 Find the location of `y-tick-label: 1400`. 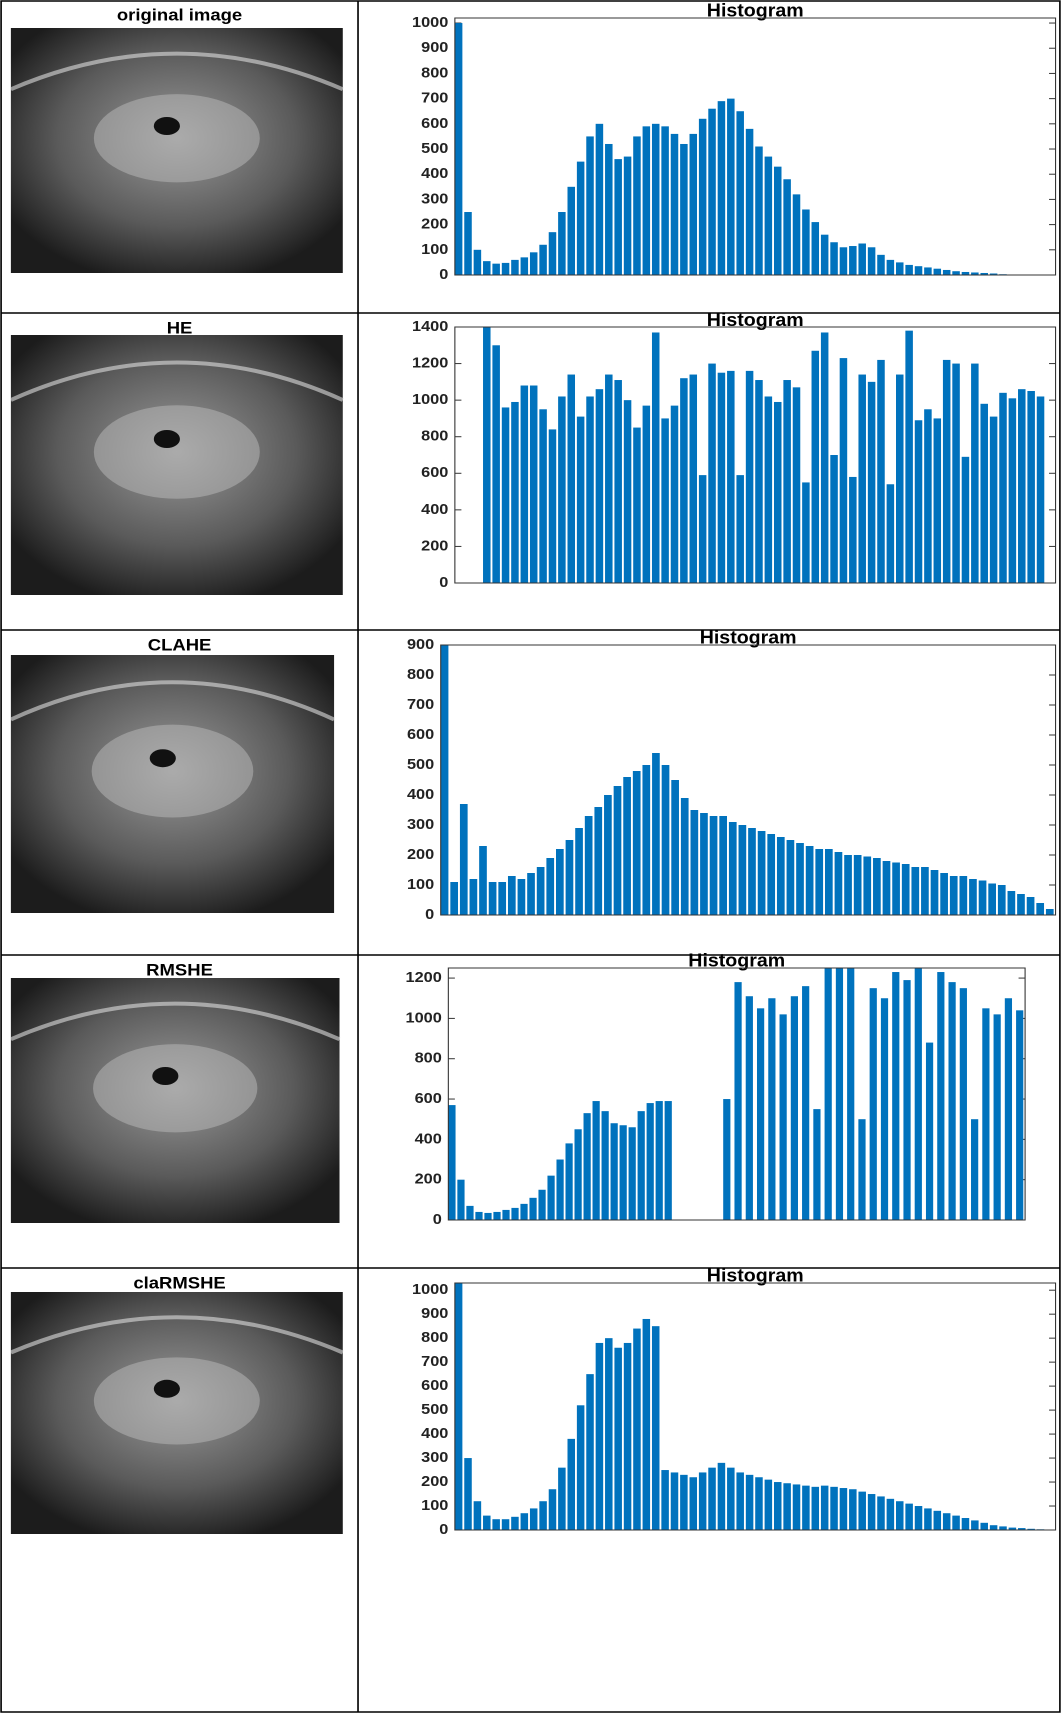

y-tick-label: 1400 is located at coordinates (430, 327).